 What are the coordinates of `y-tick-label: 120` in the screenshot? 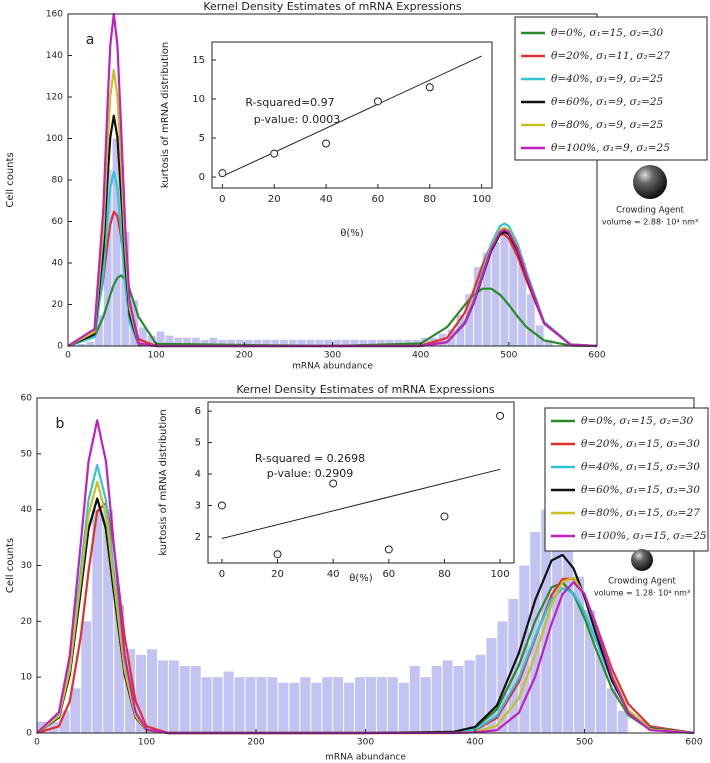 It's located at (54, 98).